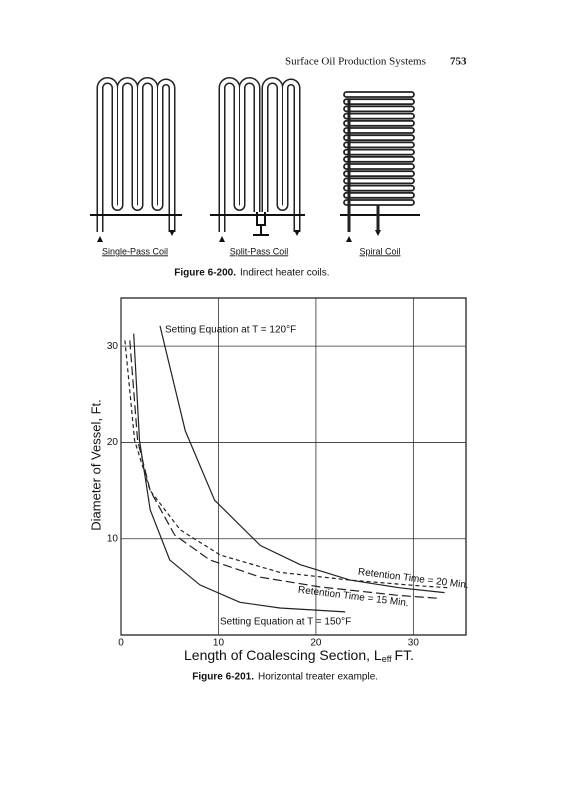 The width and height of the screenshot is (567, 800). Describe the element at coordinates (95, 465) in the screenshot. I see `y-axis-label: Diameter of Vessel, Ft.` at that location.